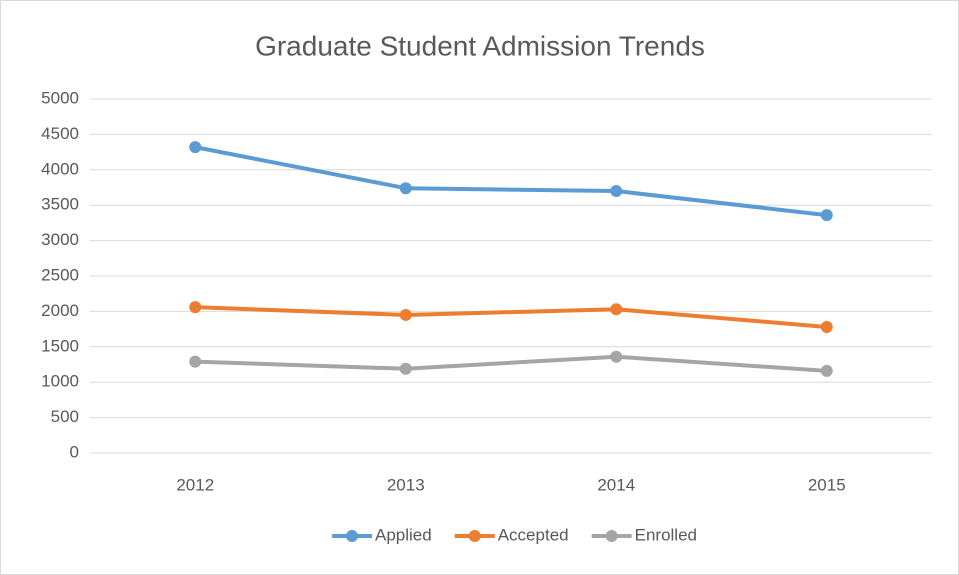 The height and width of the screenshot is (575, 959). I want to click on y-tick-label: 5000, so click(60, 97).